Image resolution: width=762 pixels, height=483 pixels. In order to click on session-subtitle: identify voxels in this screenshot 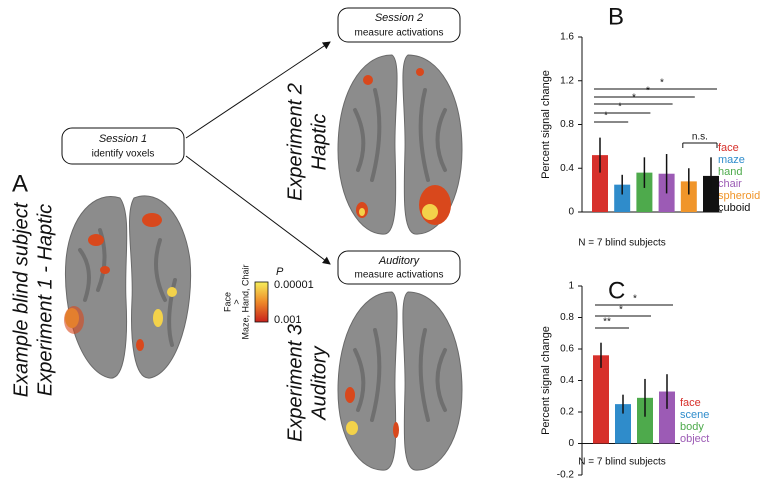, I will do `click(123, 154)`.